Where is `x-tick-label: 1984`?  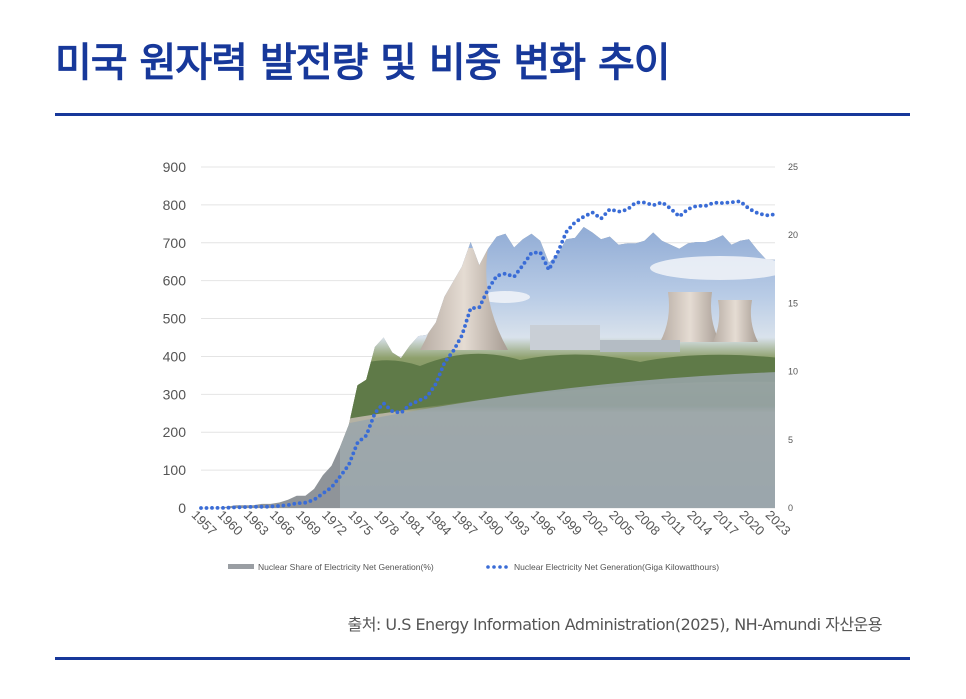 x-tick-label: 1984 is located at coordinates (438, 522).